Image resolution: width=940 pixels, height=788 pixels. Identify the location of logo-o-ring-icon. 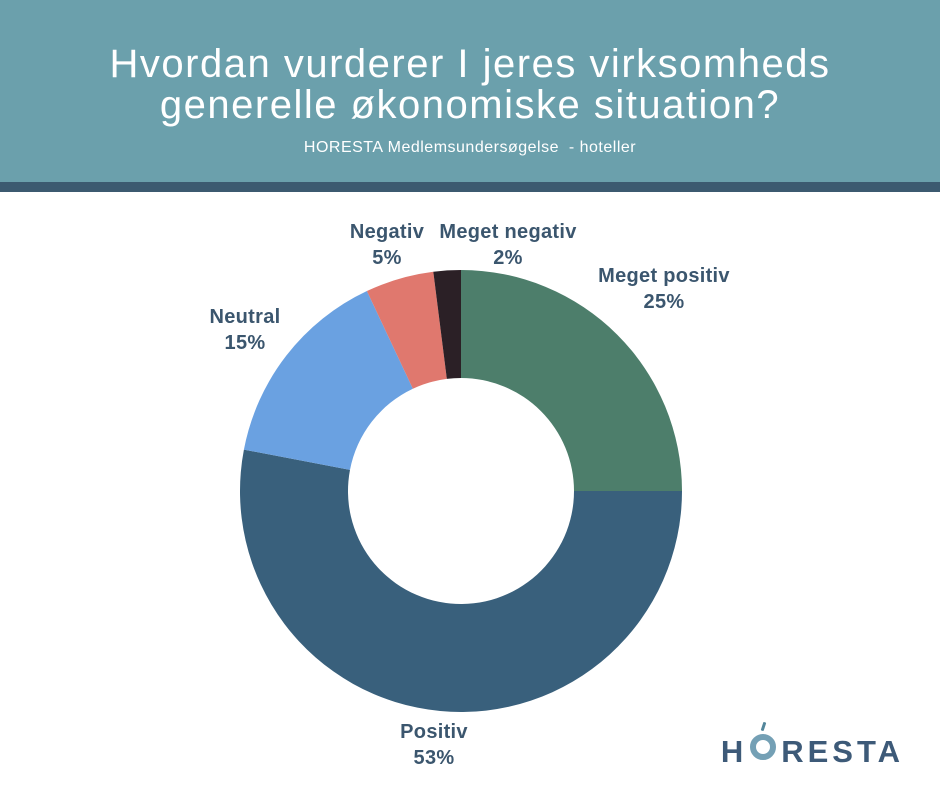
(763, 740).